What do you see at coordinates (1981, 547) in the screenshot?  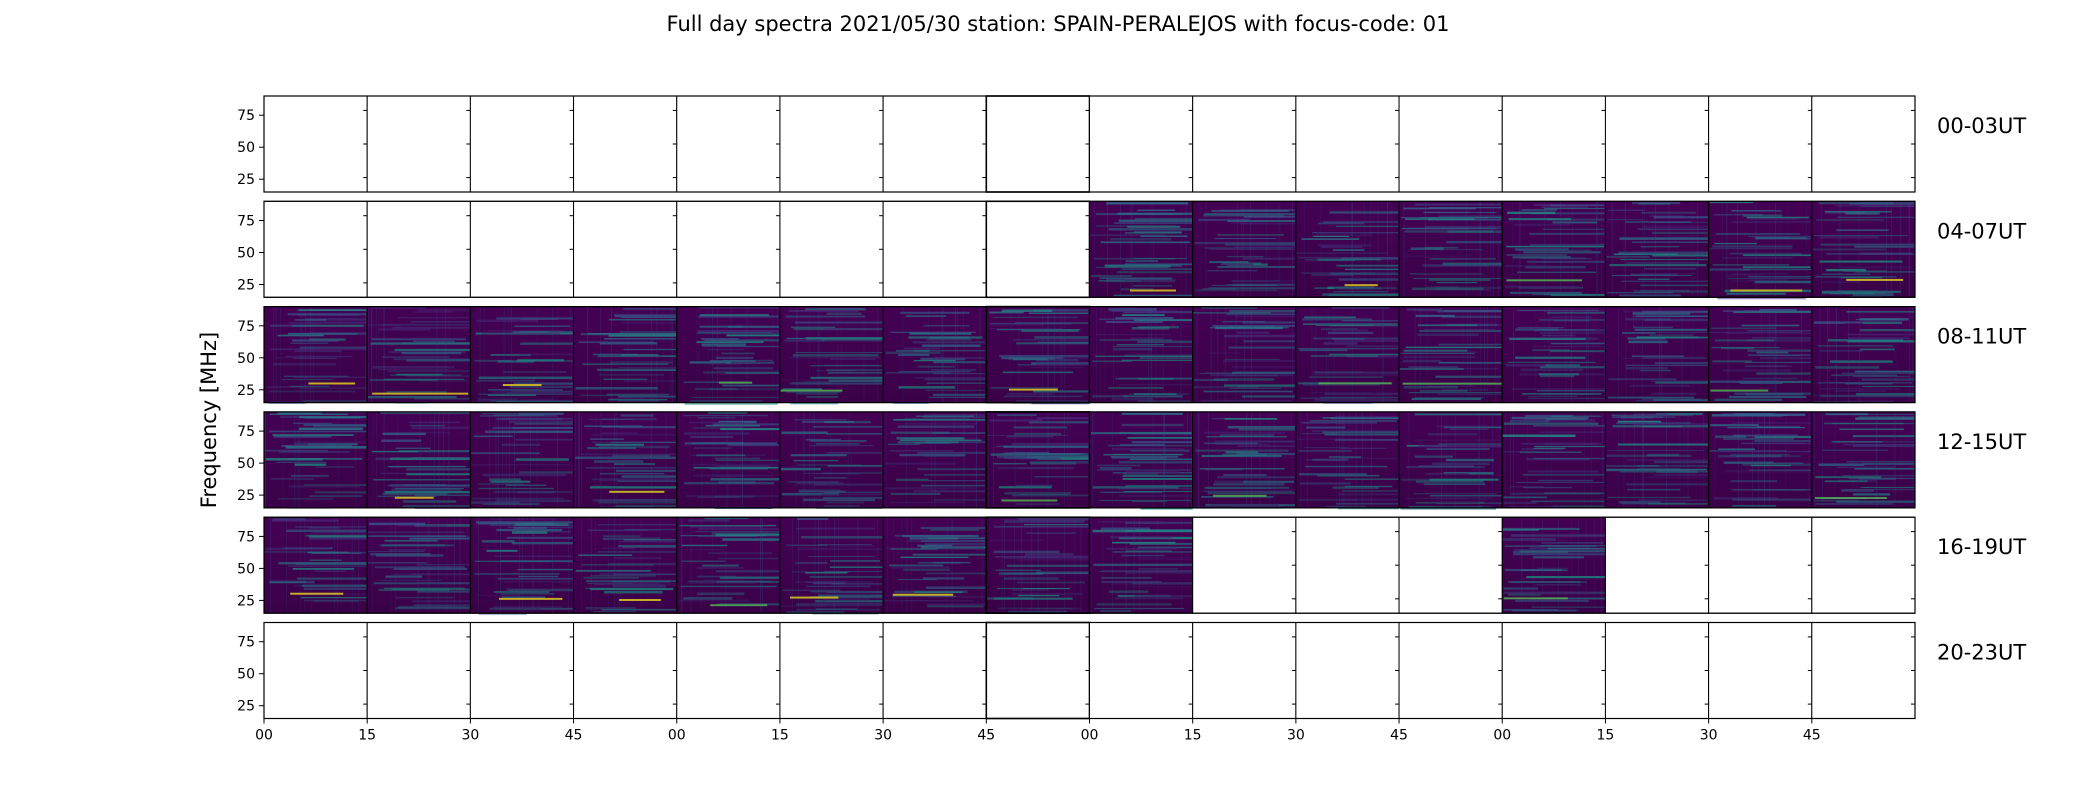 I see `row-label: 16-19UT` at bounding box center [1981, 547].